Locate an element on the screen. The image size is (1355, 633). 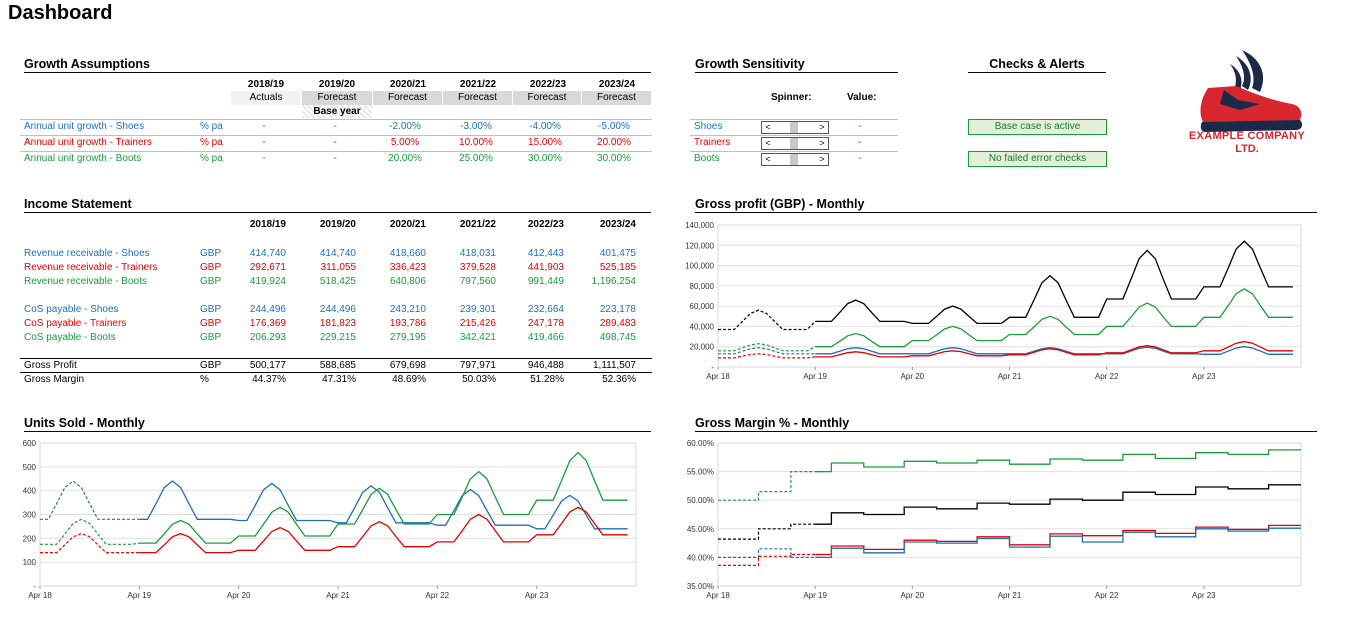
ga-cell: 25.00% is located at coordinates (476, 158).